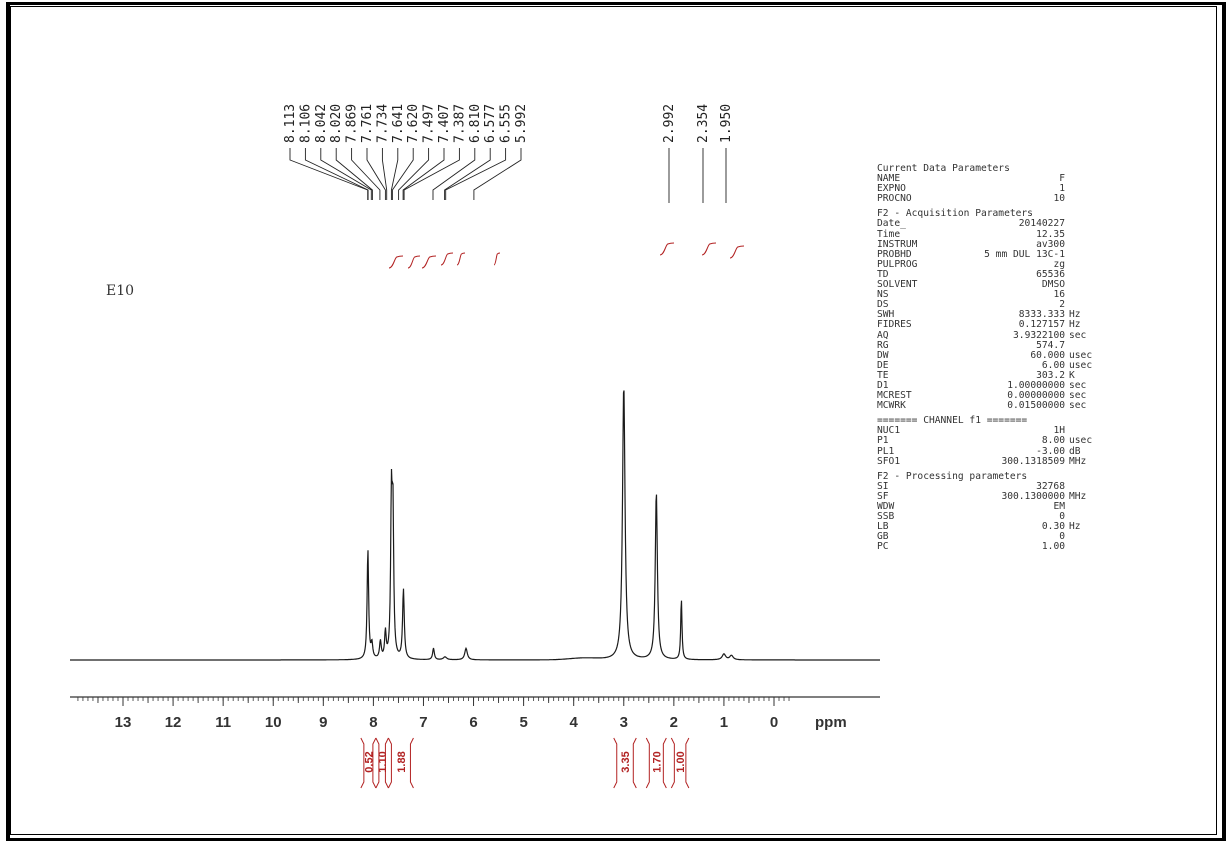 The height and width of the screenshot is (841, 1227). I want to click on x-axis-major-ticks, so click(436, 701).